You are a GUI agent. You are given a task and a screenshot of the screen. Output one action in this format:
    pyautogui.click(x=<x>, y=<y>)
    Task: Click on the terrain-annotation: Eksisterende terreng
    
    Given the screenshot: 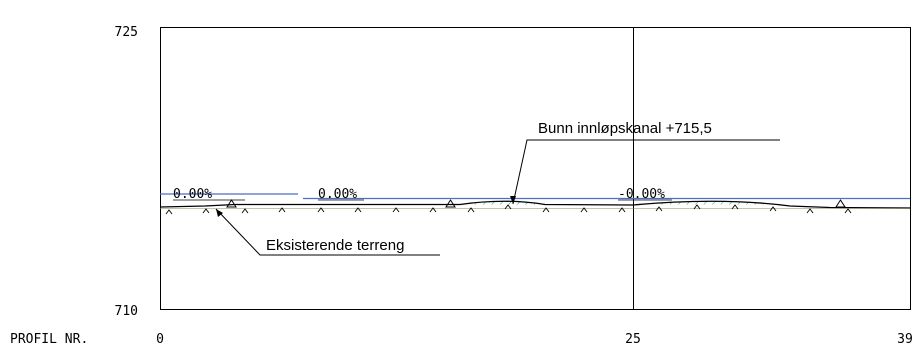 What is the action you would take?
    pyautogui.click(x=335, y=245)
    